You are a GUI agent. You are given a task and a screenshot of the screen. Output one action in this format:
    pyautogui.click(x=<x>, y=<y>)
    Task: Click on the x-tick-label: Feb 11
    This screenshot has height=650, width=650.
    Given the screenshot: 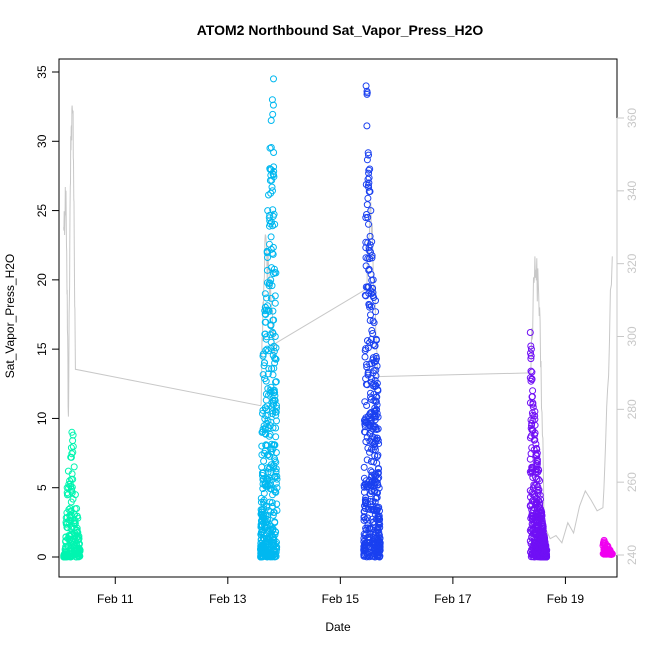 What is the action you would take?
    pyautogui.click(x=115, y=599)
    